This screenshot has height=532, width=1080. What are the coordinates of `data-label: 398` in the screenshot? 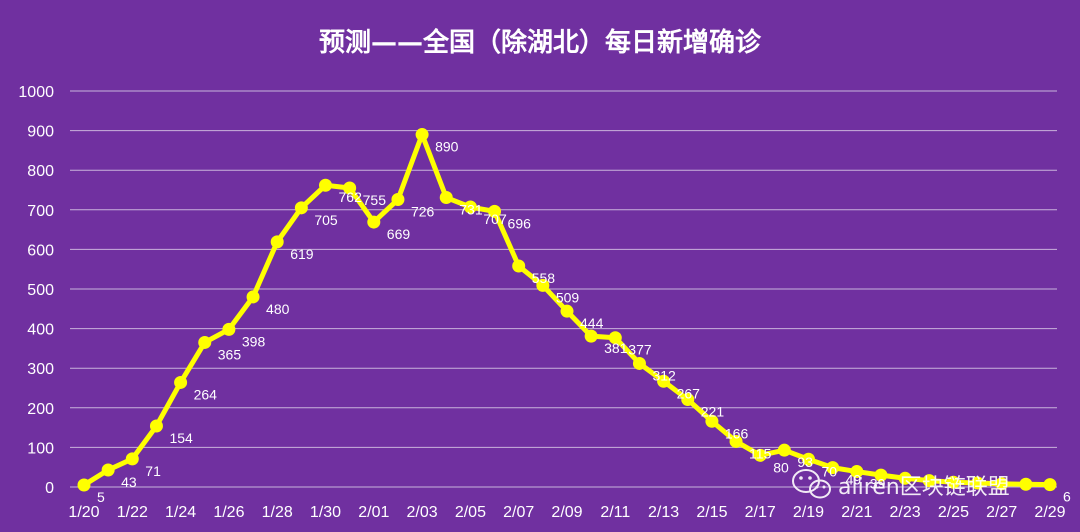 It's located at (254, 341).